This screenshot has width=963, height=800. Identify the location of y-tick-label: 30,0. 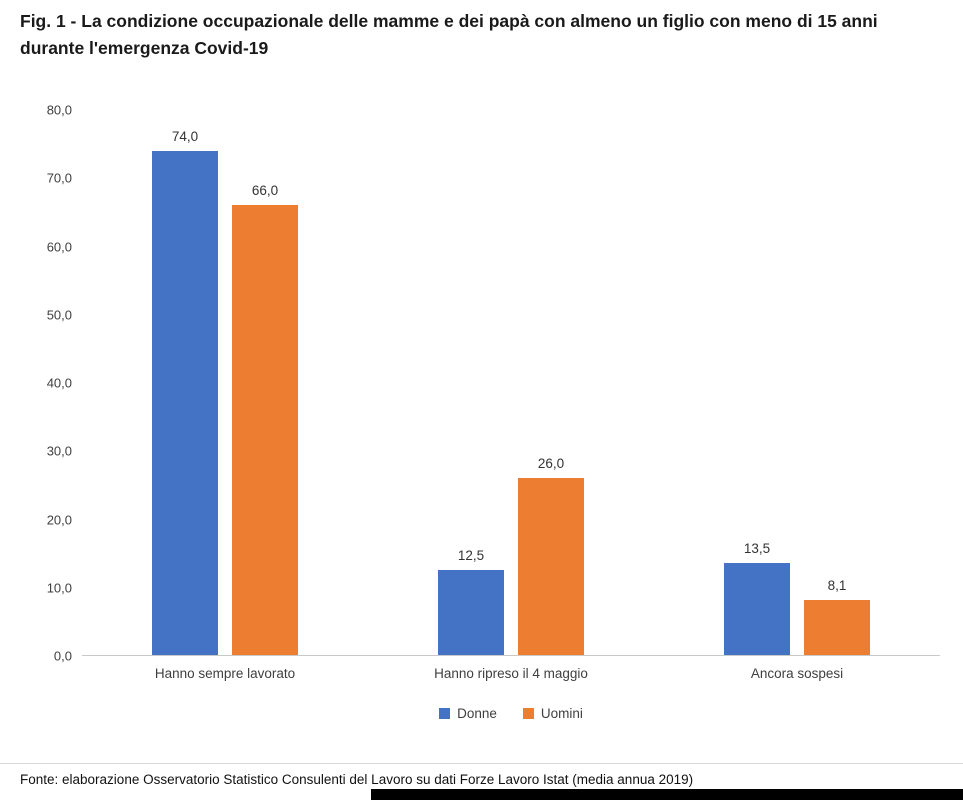
(59, 451).